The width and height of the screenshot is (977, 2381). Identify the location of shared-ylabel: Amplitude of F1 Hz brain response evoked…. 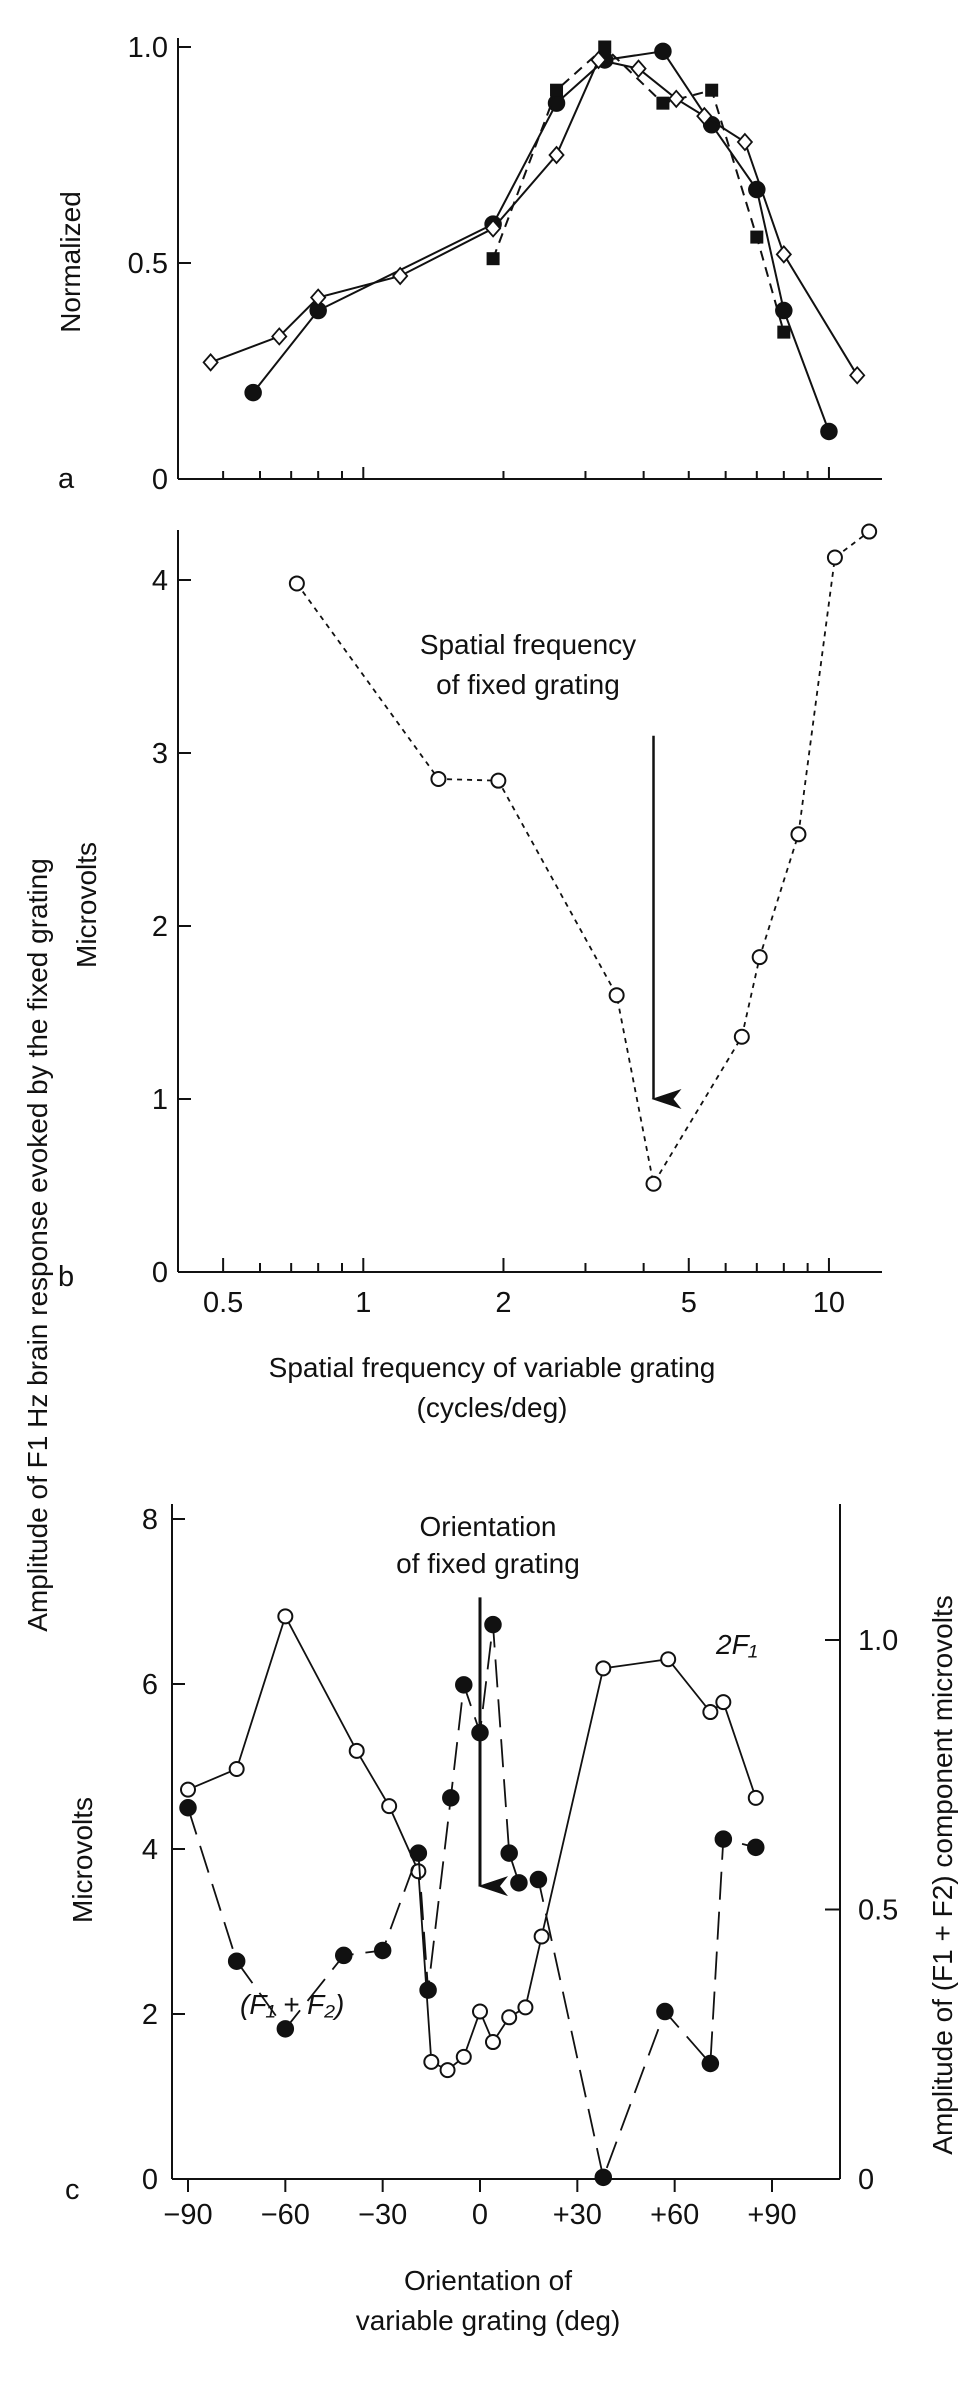
(37, 1245).